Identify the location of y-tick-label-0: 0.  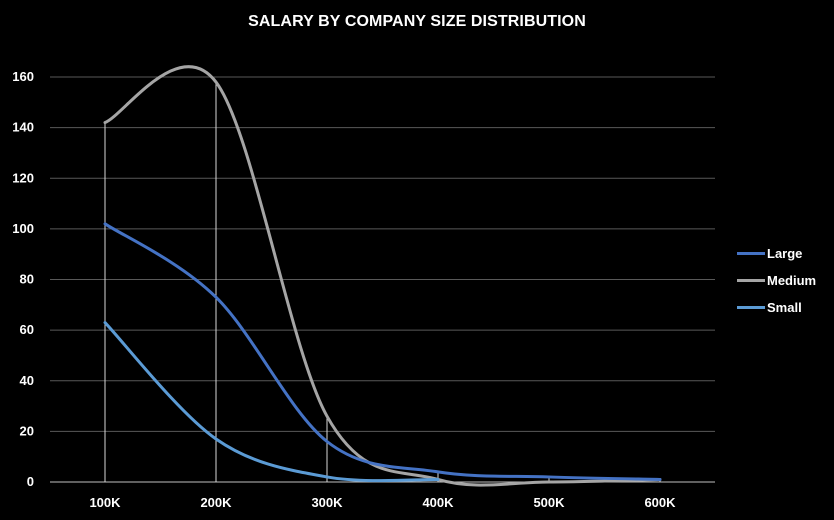
(30, 481).